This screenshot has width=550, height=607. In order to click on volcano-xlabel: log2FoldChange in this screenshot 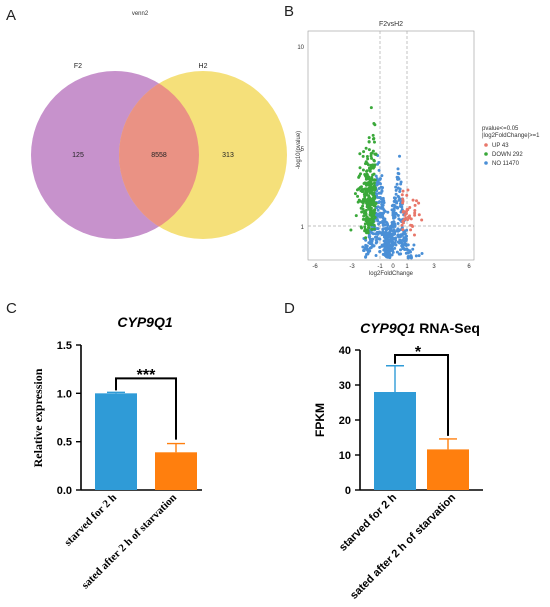, I will do `click(391, 274)`.